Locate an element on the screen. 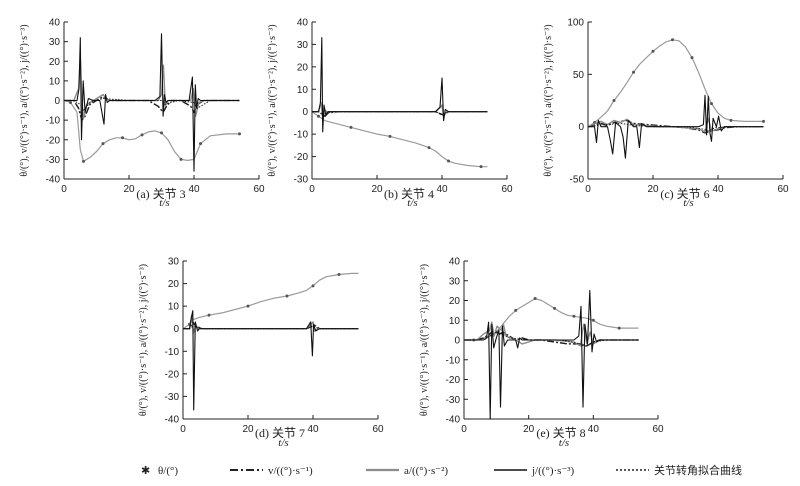 This screenshot has width=800, height=486. legend-label-theta: θ/(°) is located at coordinates (168, 471).